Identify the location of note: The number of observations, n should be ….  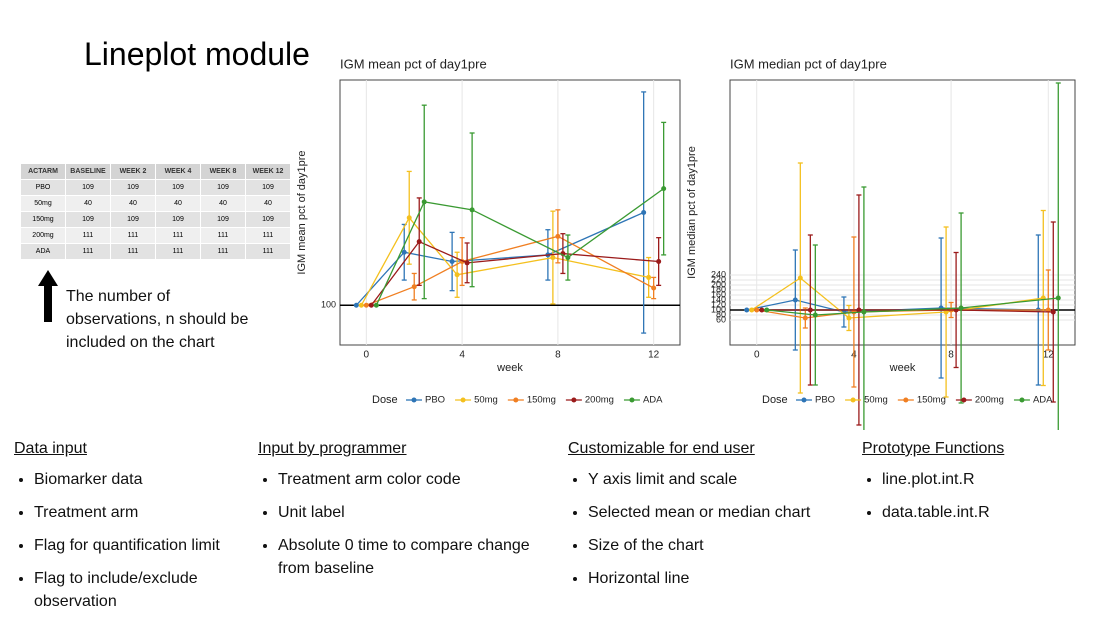
(157, 319).